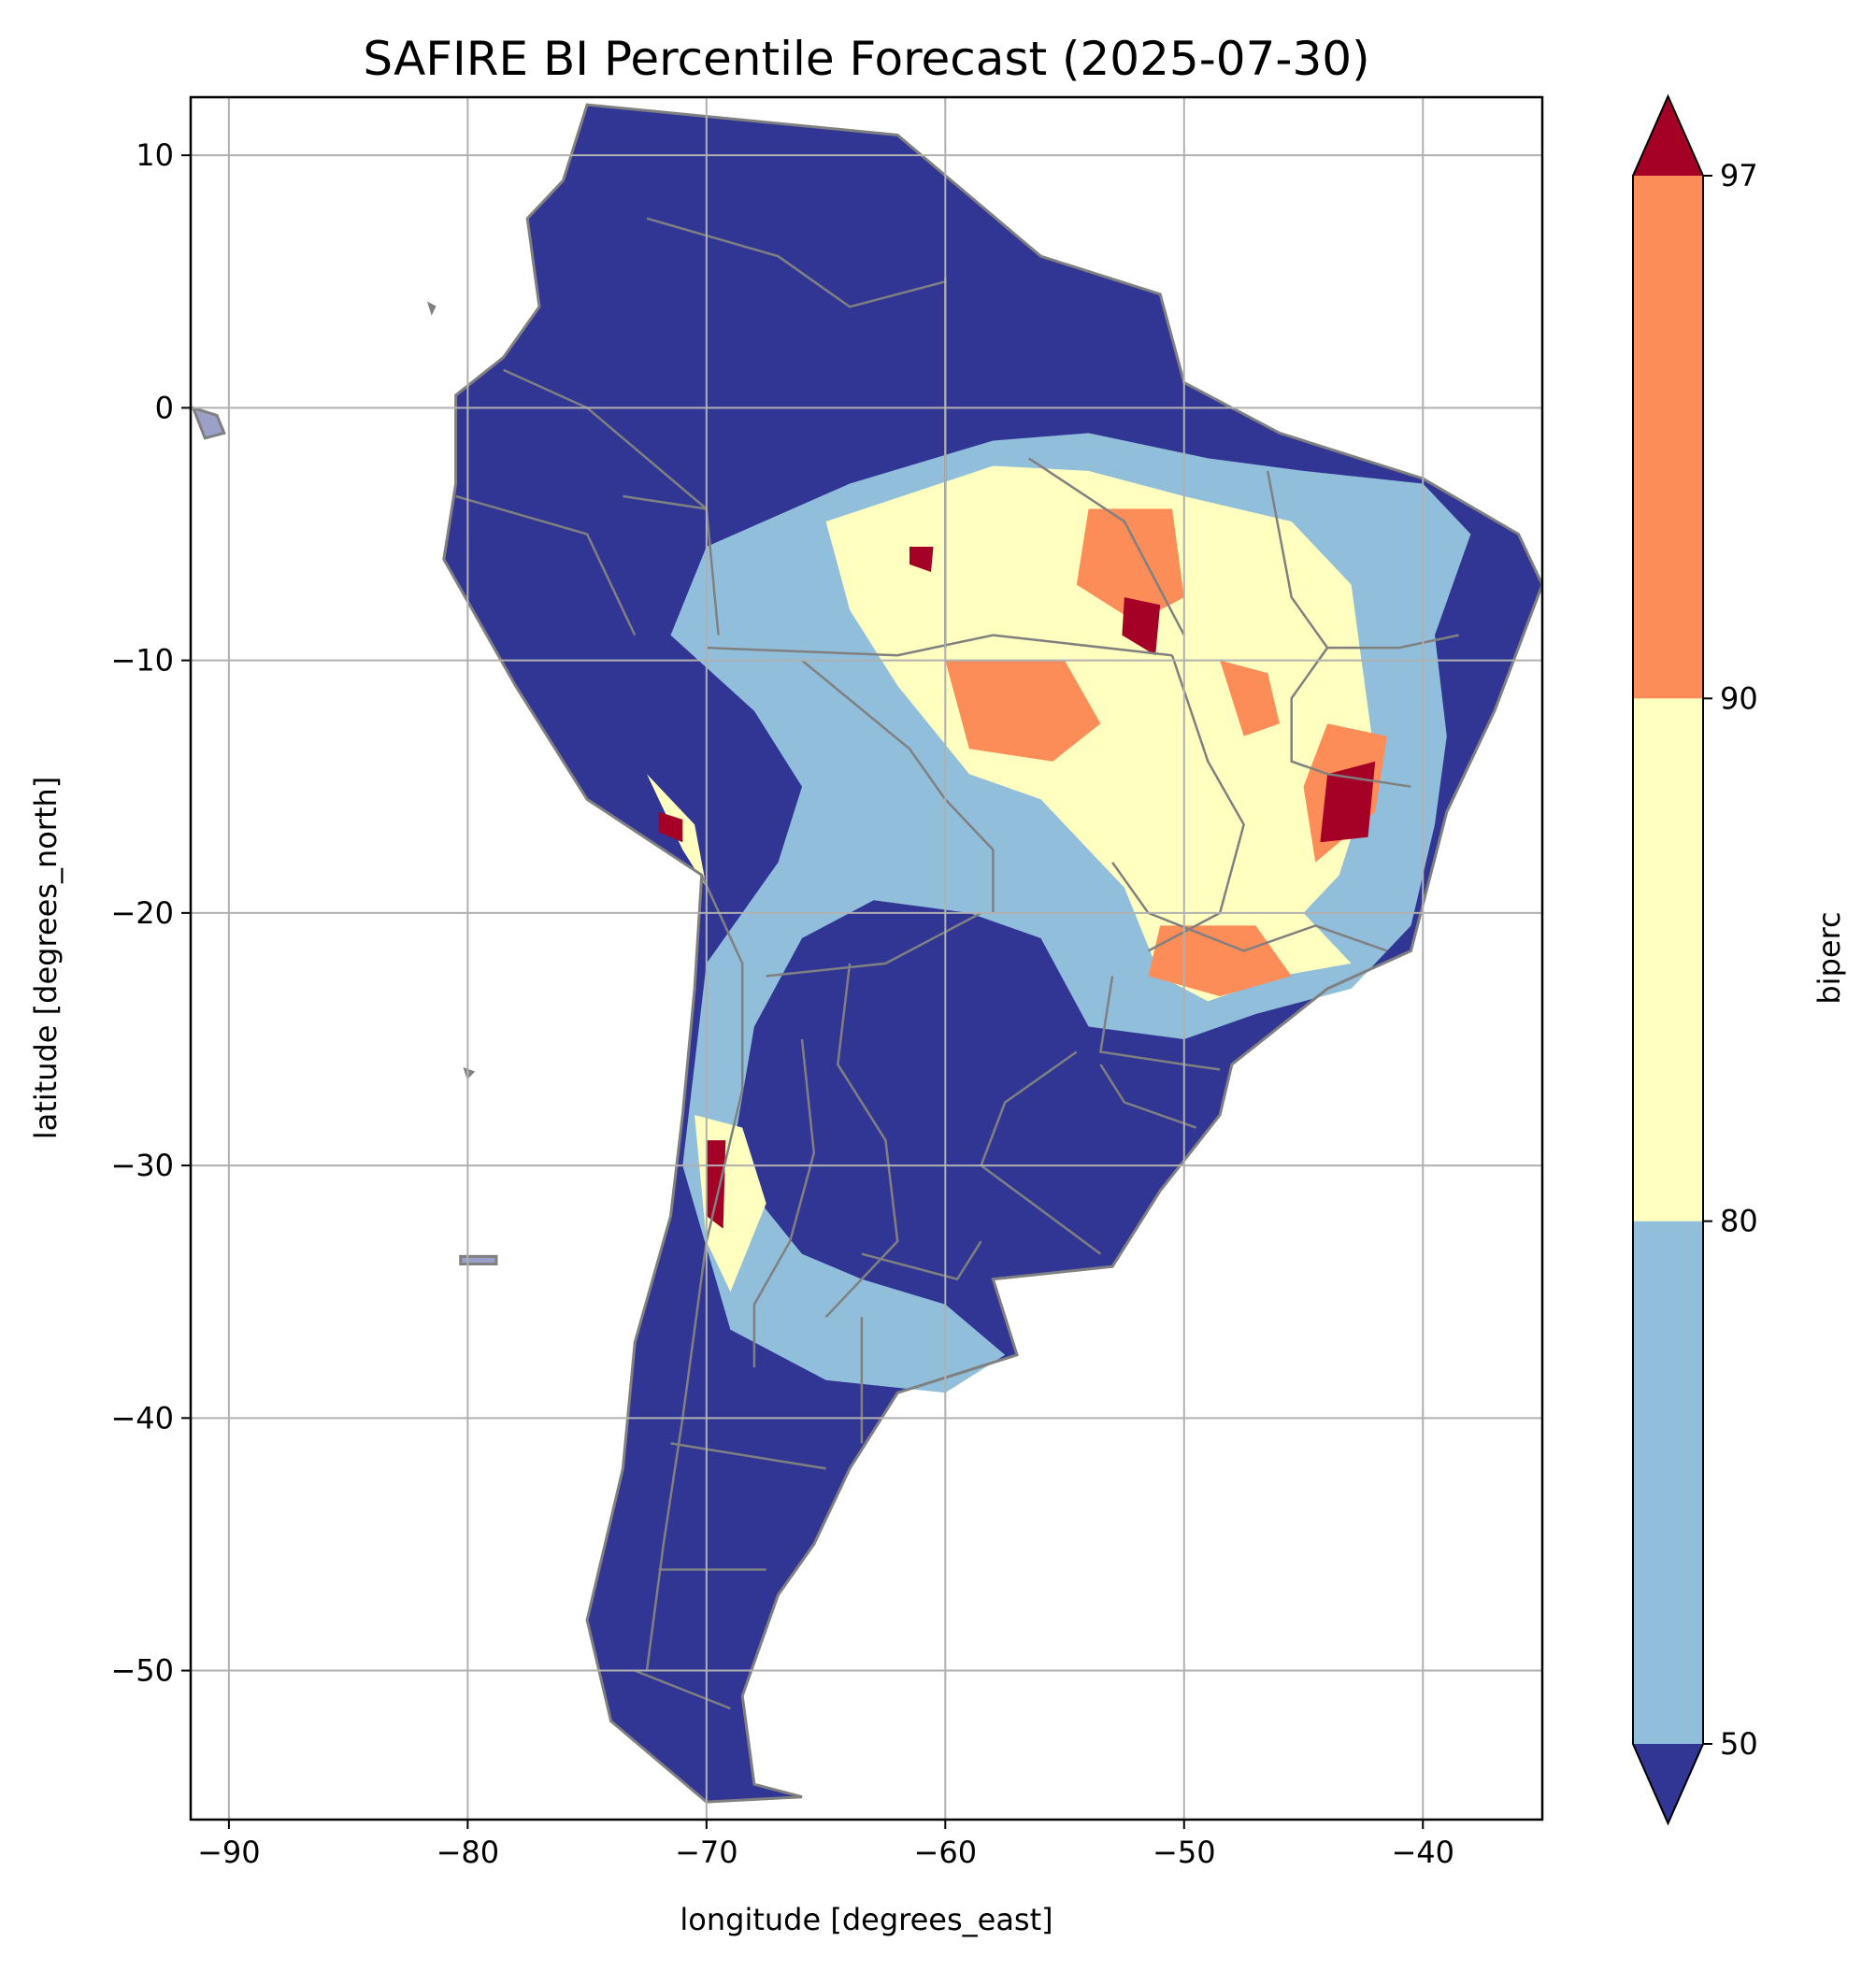 The height and width of the screenshot is (1971, 1876). Describe the element at coordinates (142, 660) in the screenshot. I see `y-tick-label: −10` at that location.